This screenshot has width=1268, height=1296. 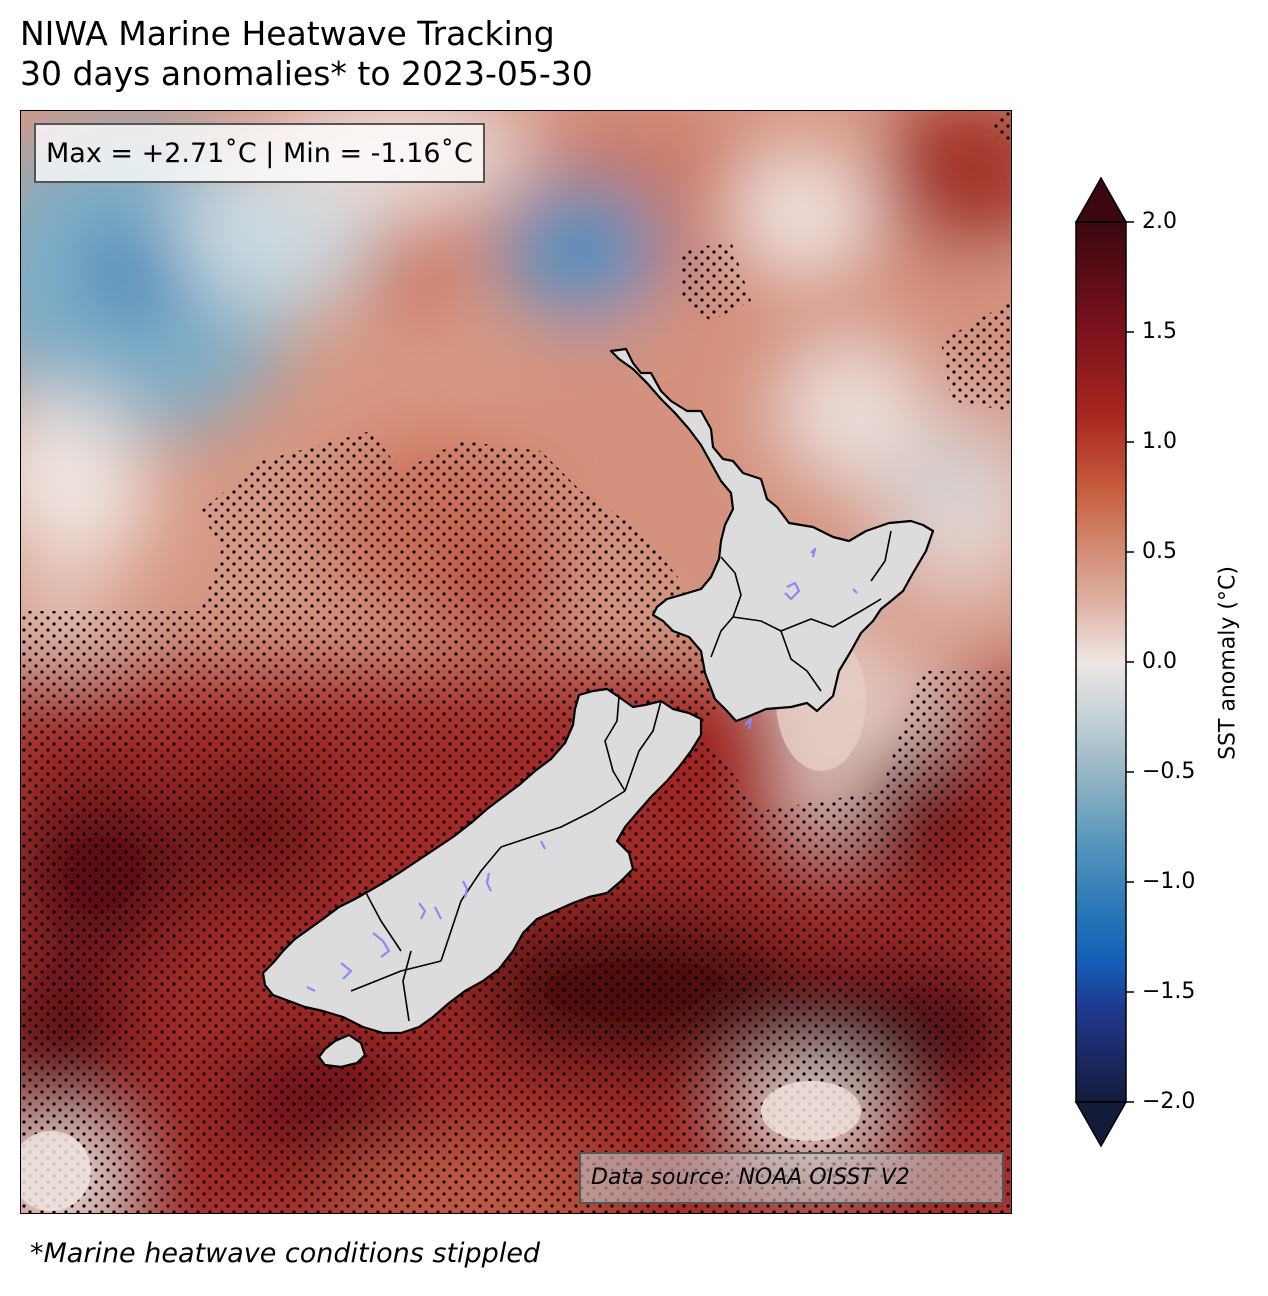 I want to click on colorbar-gradient, so click(x=1101, y=662).